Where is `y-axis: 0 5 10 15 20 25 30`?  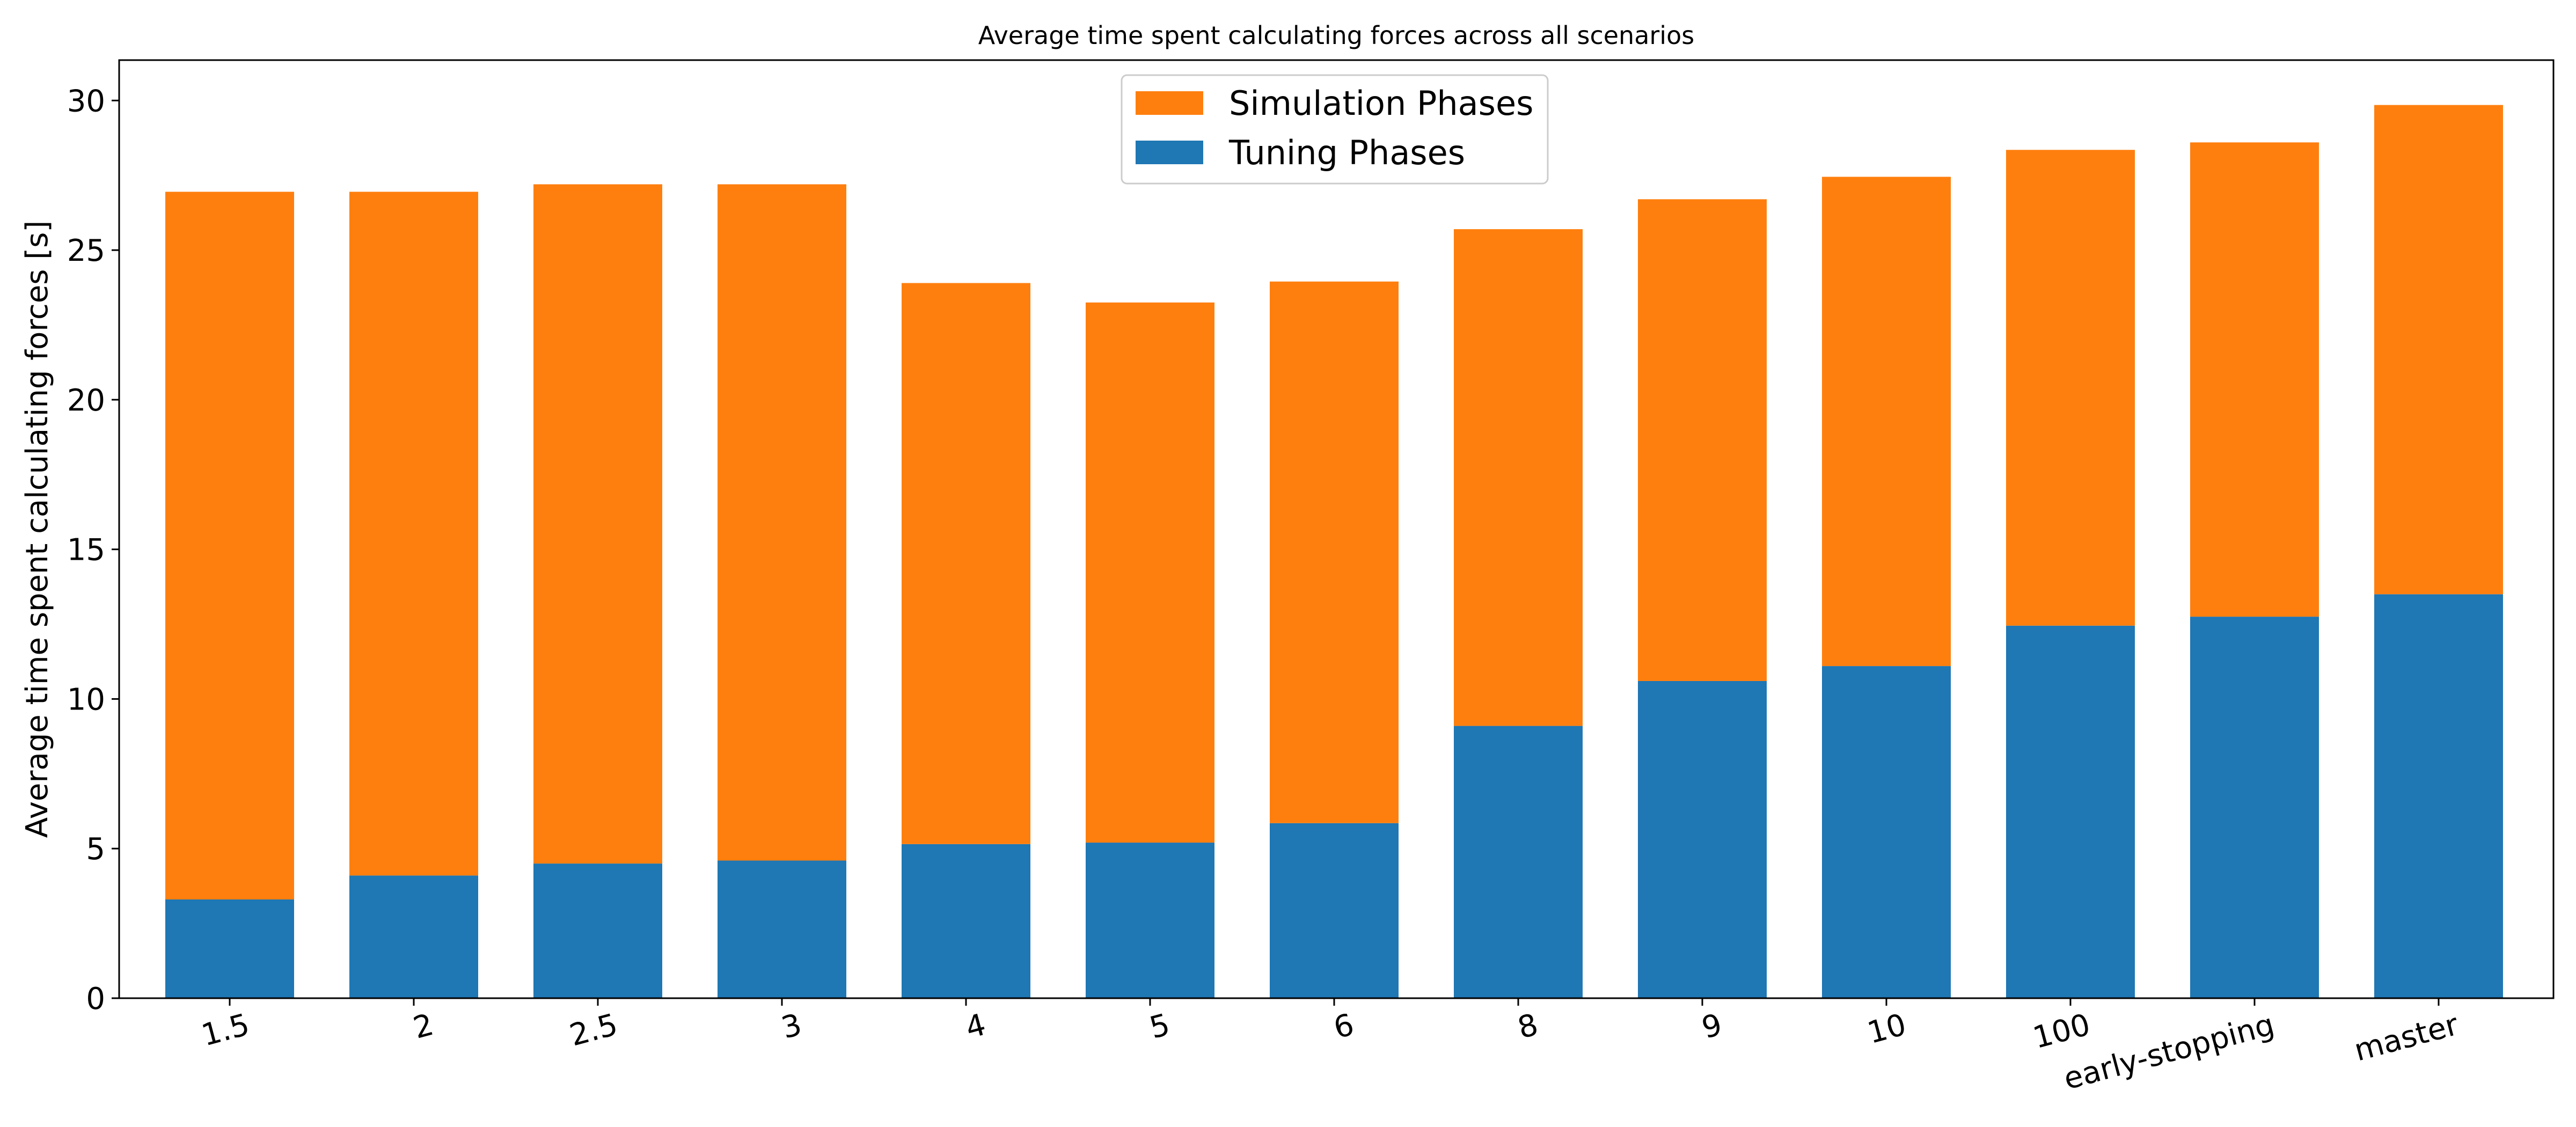
y-axis: 0 5 10 15 20 25 30 is located at coordinates (93, 550).